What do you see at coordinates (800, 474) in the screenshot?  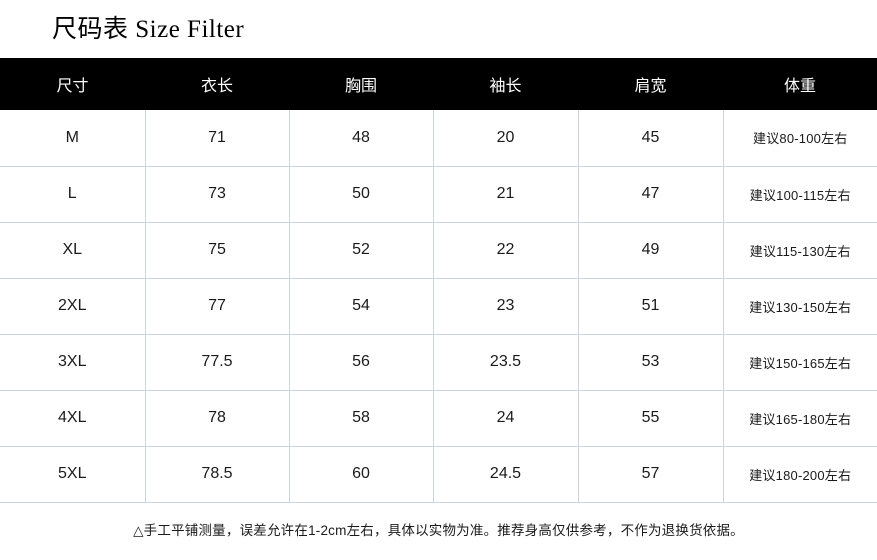 I see `cell-weight: 建议180-200左右` at bounding box center [800, 474].